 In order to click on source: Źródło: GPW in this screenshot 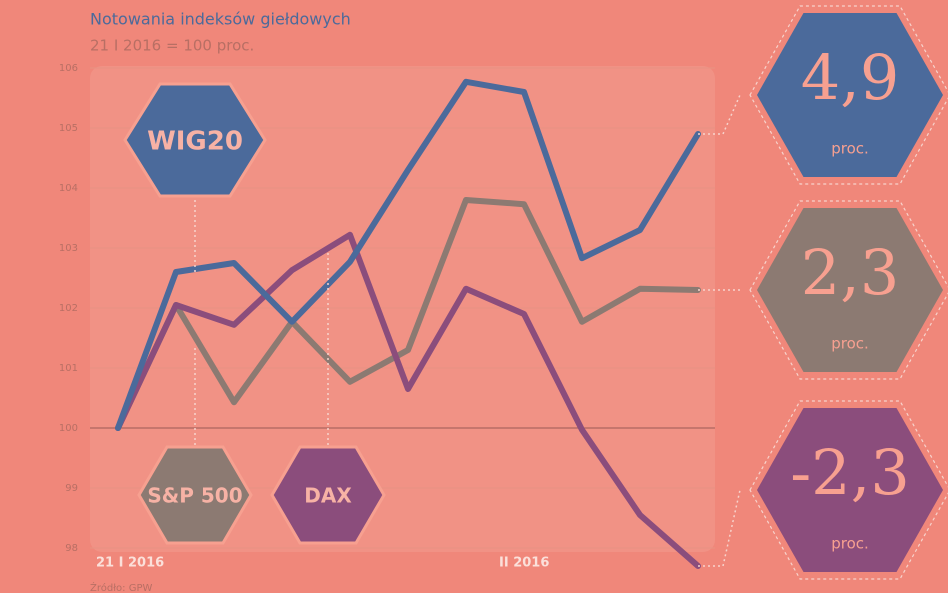, I will do `click(121, 587)`.